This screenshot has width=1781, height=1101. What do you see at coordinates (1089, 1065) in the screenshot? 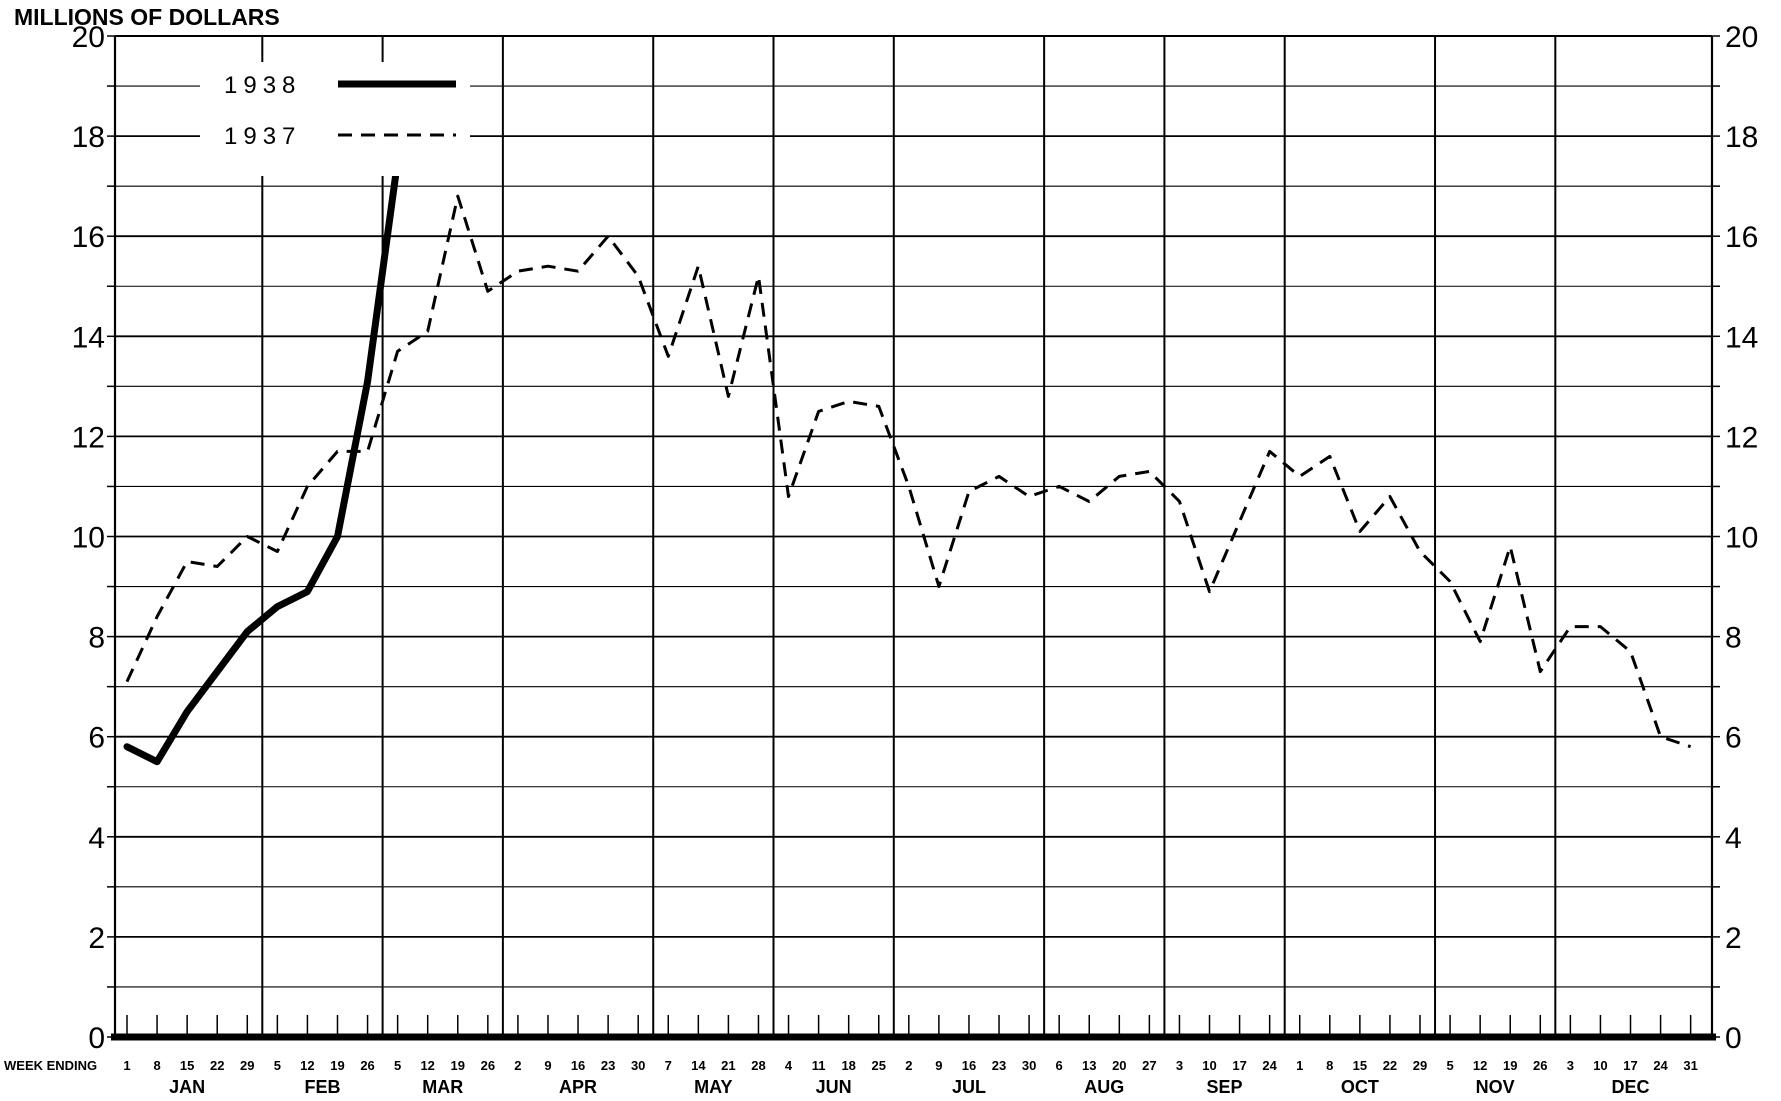
I see `week-label: 13` at bounding box center [1089, 1065].